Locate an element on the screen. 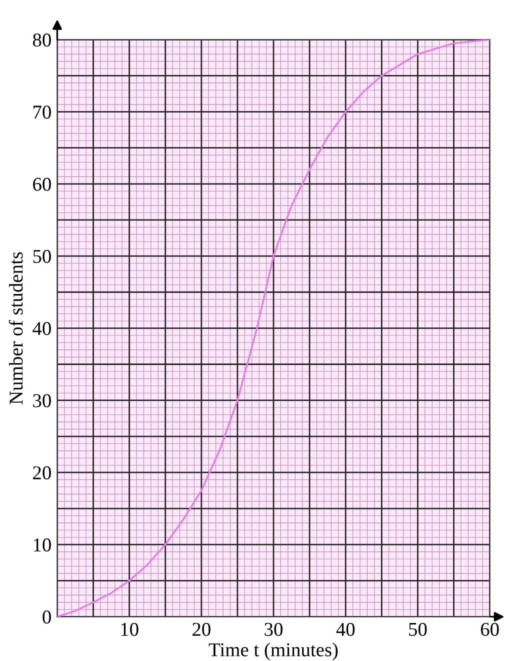 This screenshot has width=525, height=661. y-tick-label: 50 is located at coordinates (42, 256).